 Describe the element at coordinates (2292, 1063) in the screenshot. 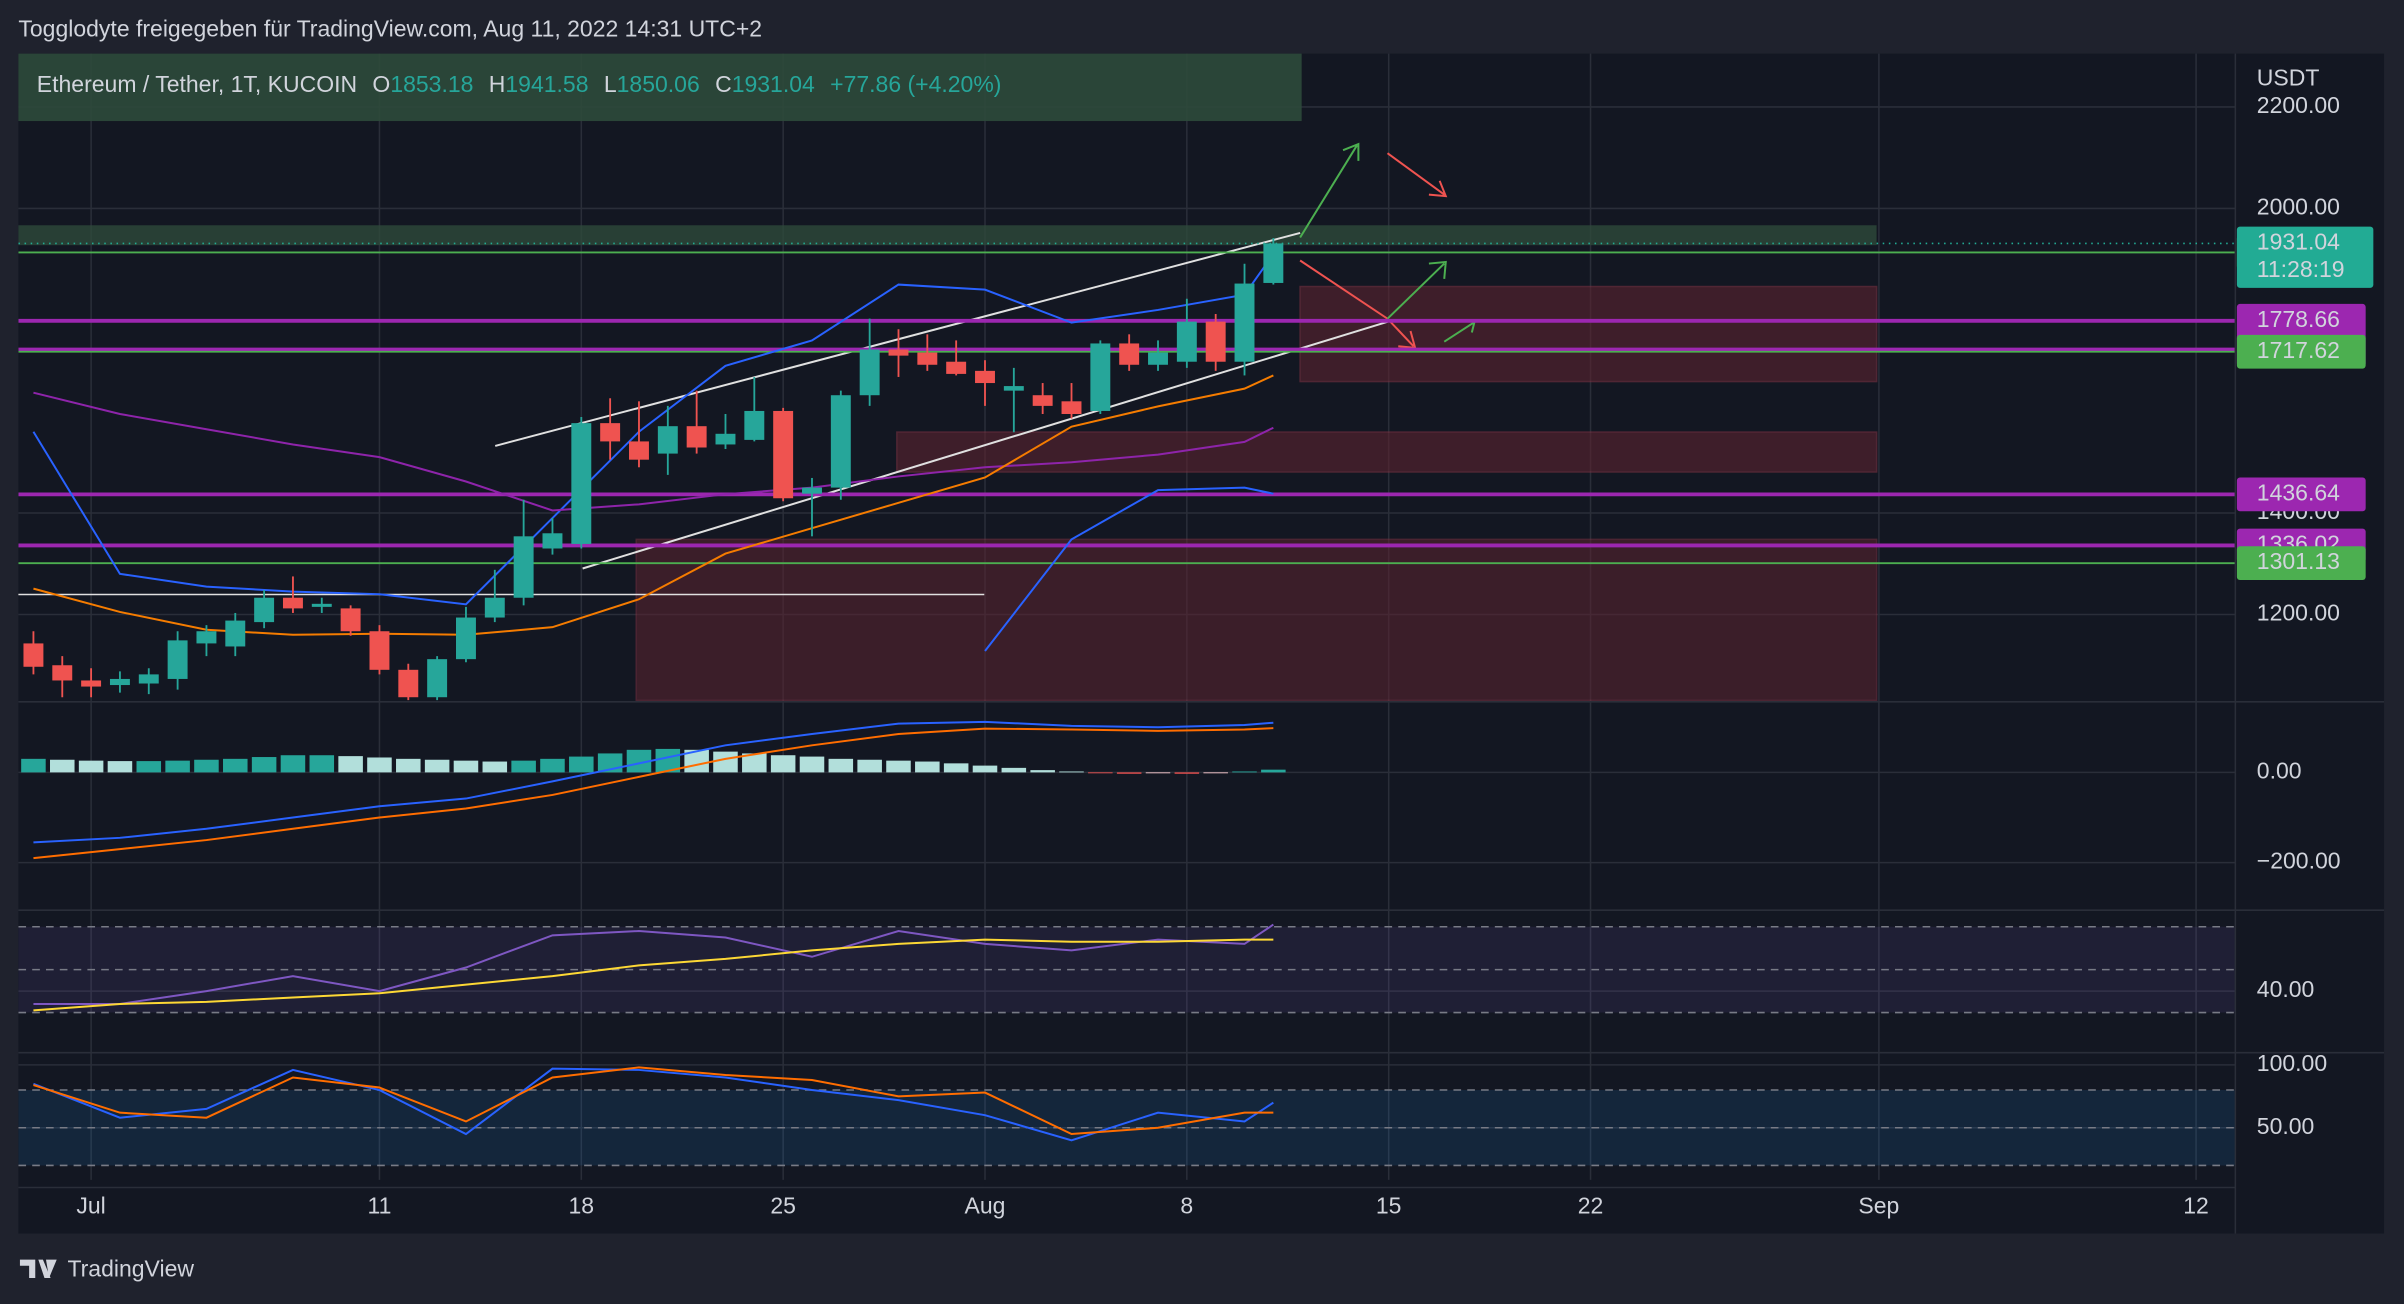

I see `y-tick-label: 100.00` at that location.